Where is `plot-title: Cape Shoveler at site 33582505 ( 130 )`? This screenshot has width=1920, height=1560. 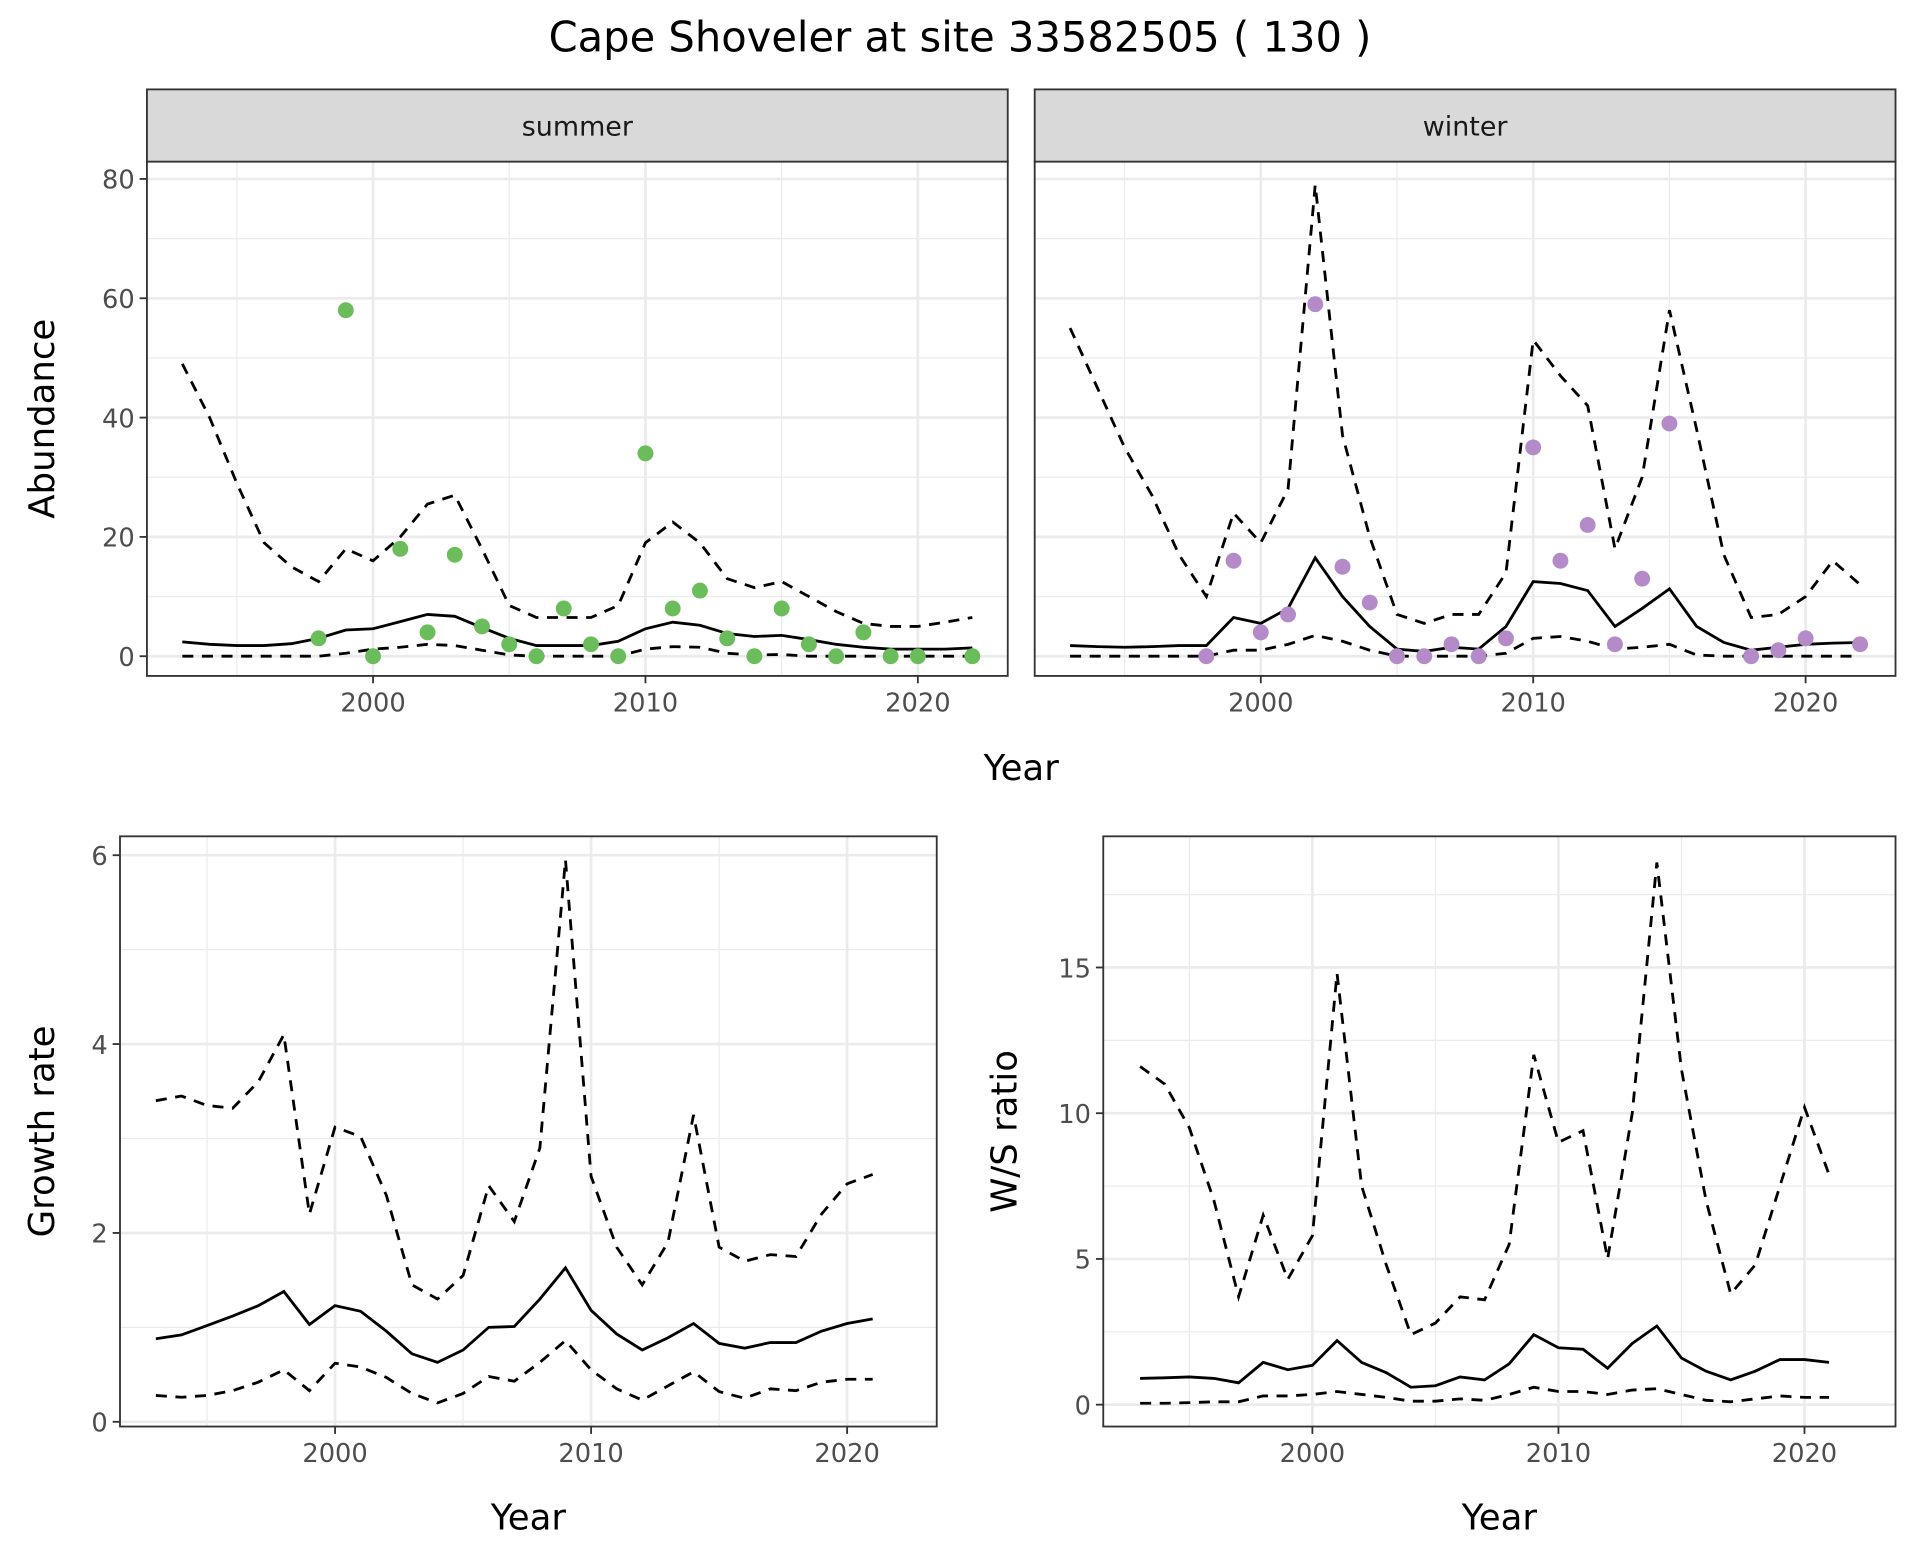 plot-title: Cape Shoveler at site 33582505 ( 130 ) is located at coordinates (960, 36).